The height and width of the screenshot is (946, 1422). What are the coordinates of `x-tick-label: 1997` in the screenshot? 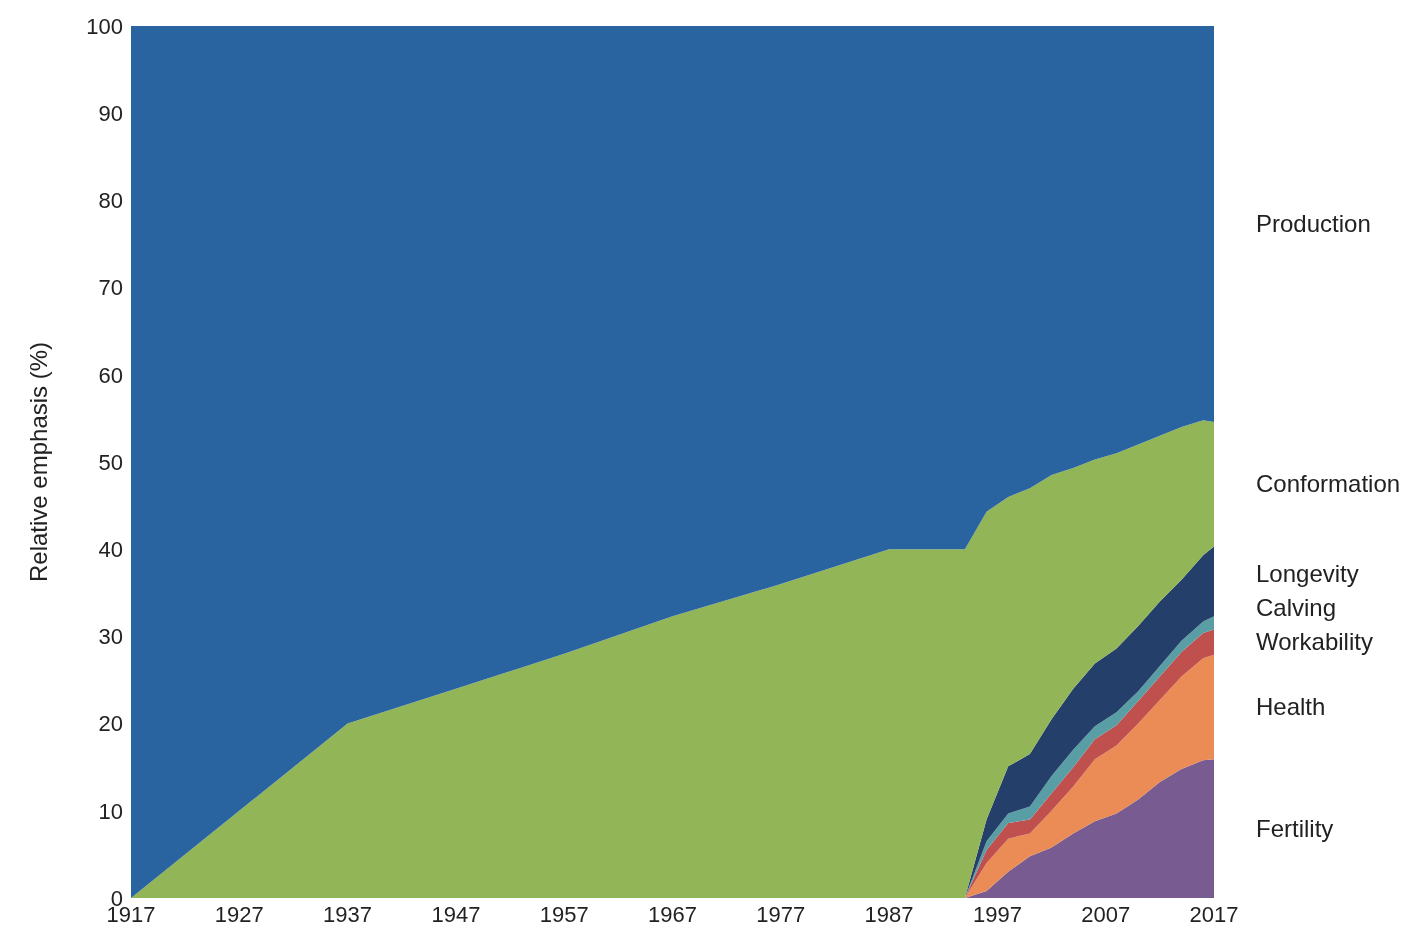 It's located at (997, 914).